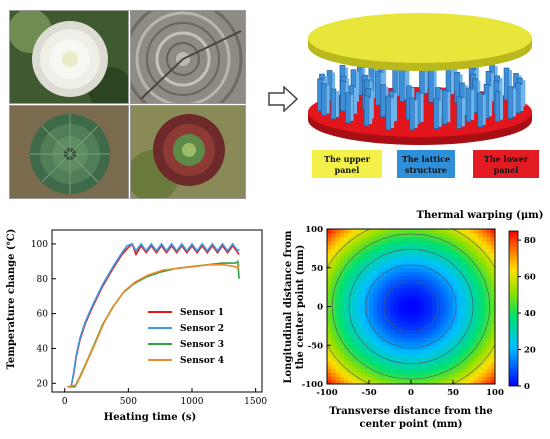 The width and height of the screenshot is (550, 439). I want to click on y-tick-label: 40, so click(43, 349).